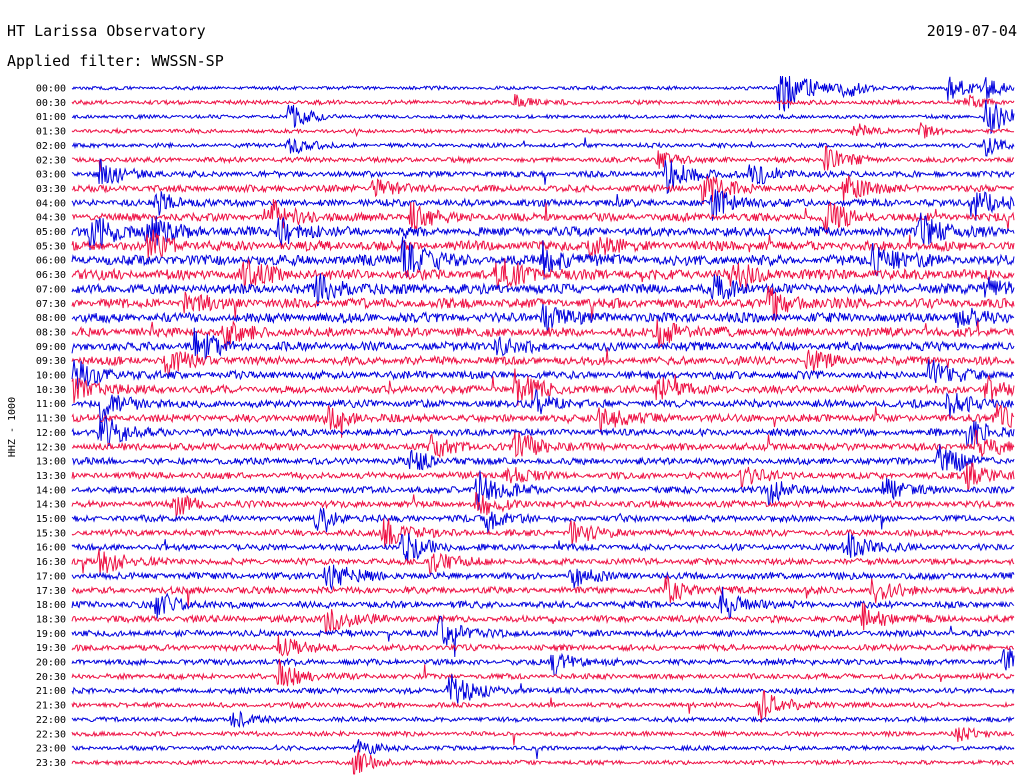  What do you see at coordinates (51, 275) in the screenshot?
I see `time-tick-label: 06:30` at bounding box center [51, 275].